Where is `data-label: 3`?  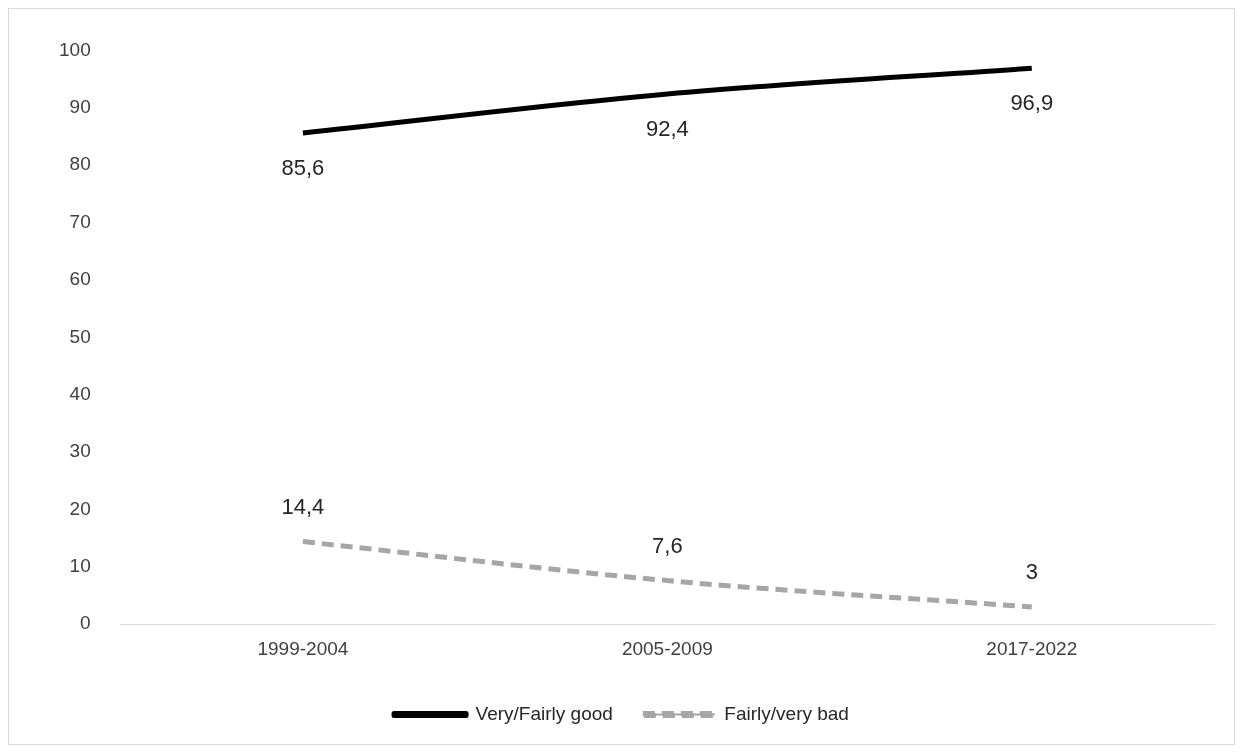 data-label: 3 is located at coordinates (1031, 572).